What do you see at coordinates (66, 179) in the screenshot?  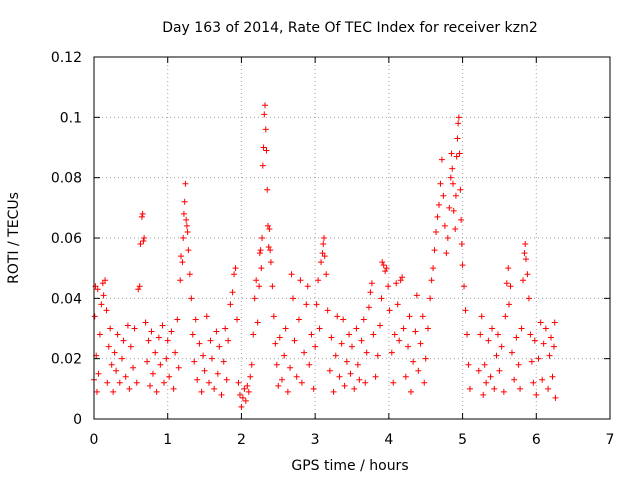 I see `y-tick-label: 0.08` at bounding box center [66, 179].